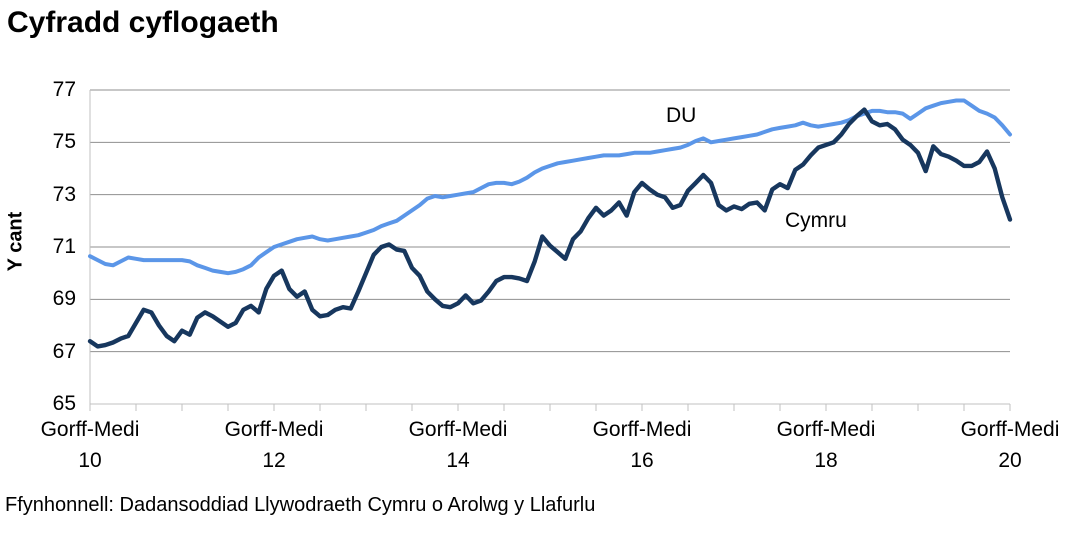 The width and height of the screenshot is (1089, 541). I want to click on x-axis-ticks, so click(550, 407).